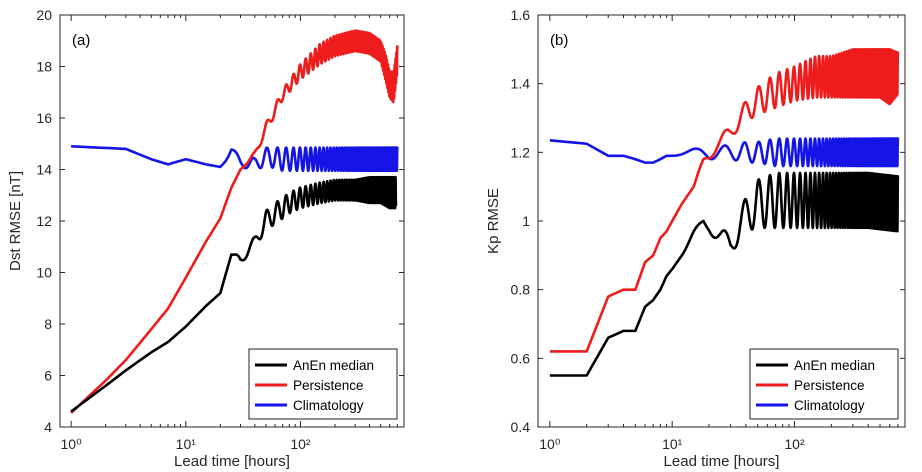  Describe the element at coordinates (724, 152) in the screenshot. I see `panel-b-series-climatology` at that location.